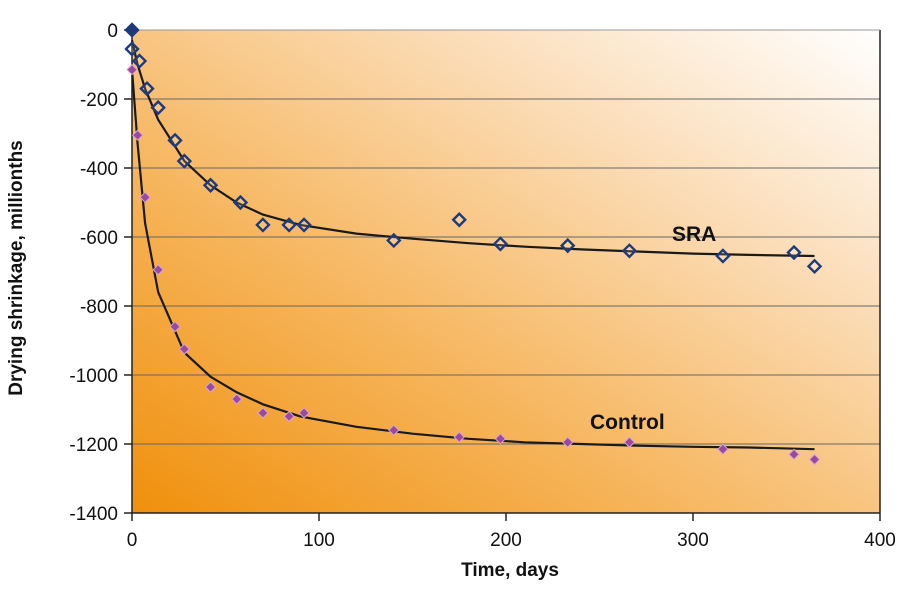 Image resolution: width=900 pixels, height=603 pixels. I want to click on y-axis-title: Drying shrinkage, millionths, so click(16, 268).